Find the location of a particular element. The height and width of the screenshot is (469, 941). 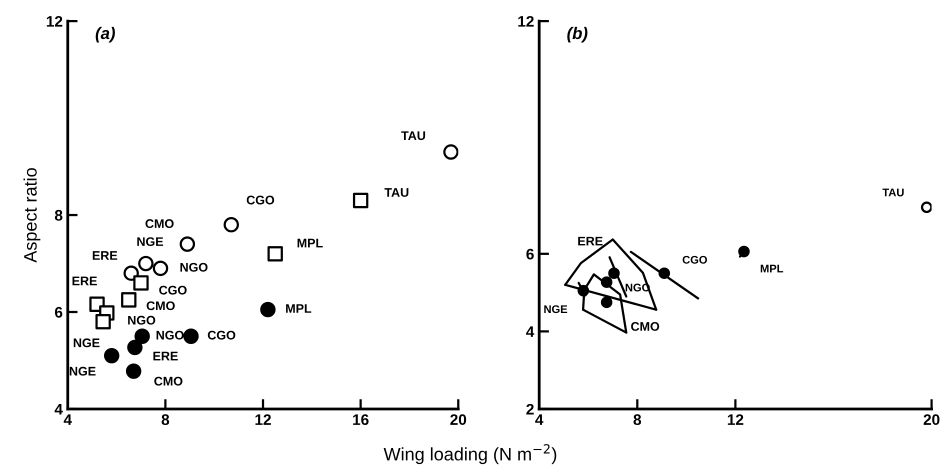

y-tick-label: 8 is located at coordinates (58, 215).